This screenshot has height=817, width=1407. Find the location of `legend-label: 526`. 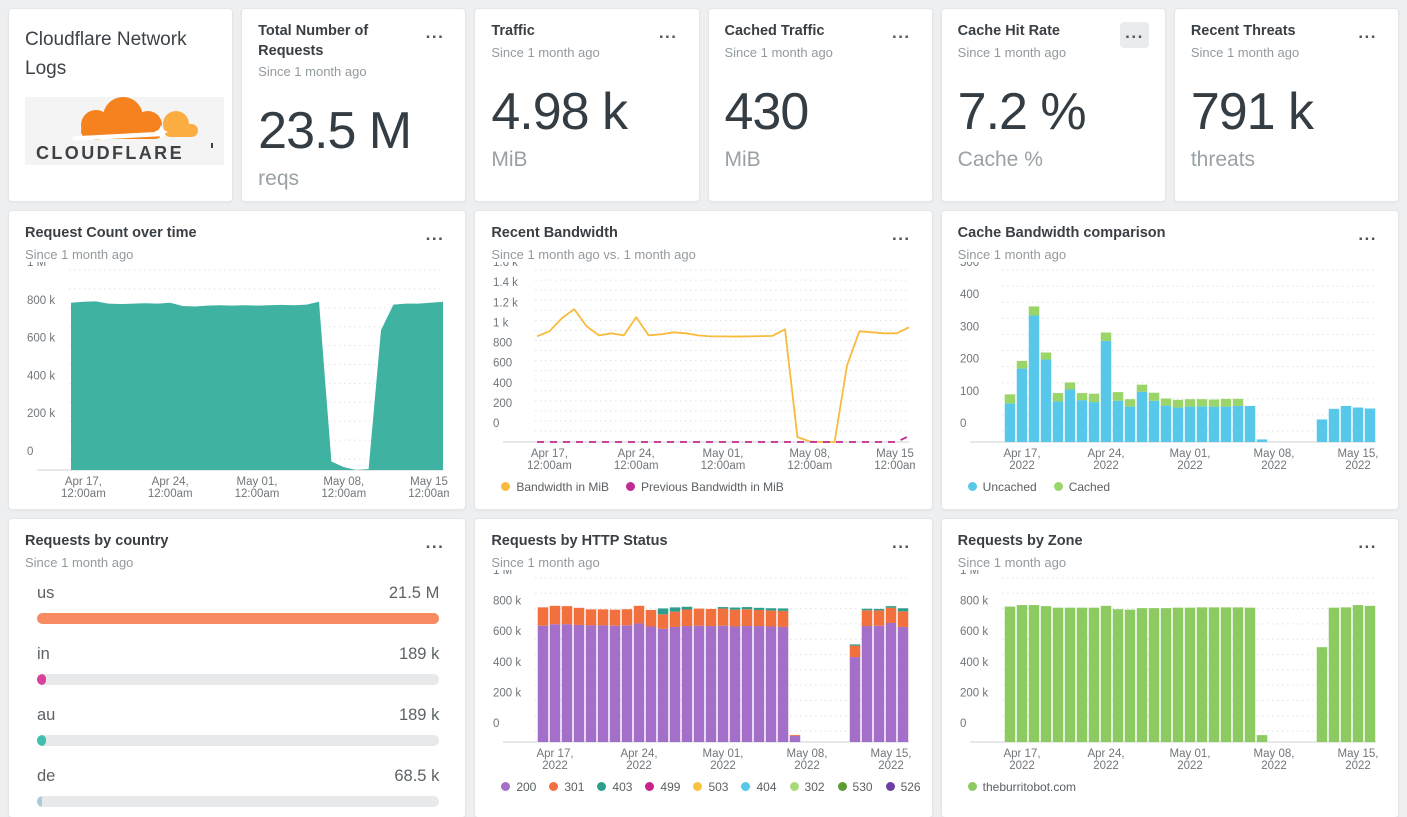

legend-label: 526 is located at coordinates (910, 786).